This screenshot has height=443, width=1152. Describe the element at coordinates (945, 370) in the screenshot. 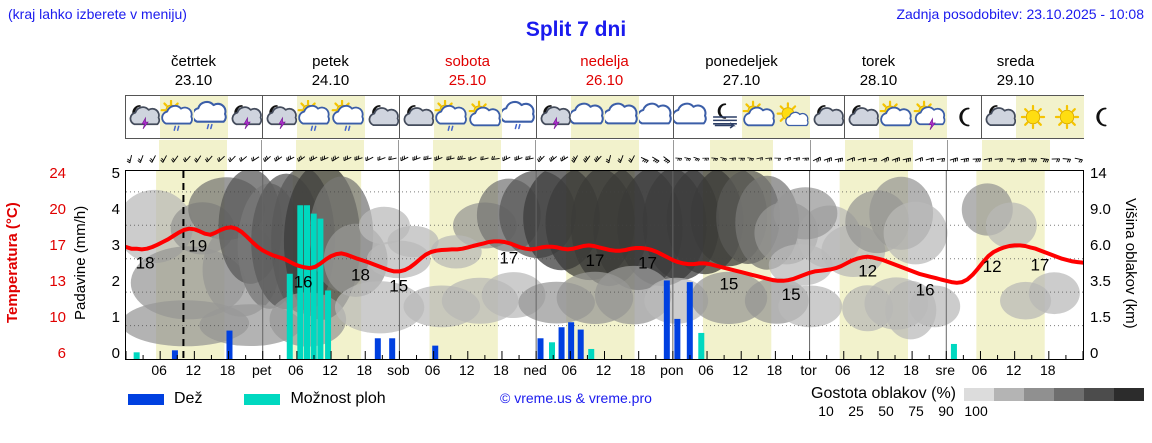

I see `x-axis-tick-label: sre` at that location.